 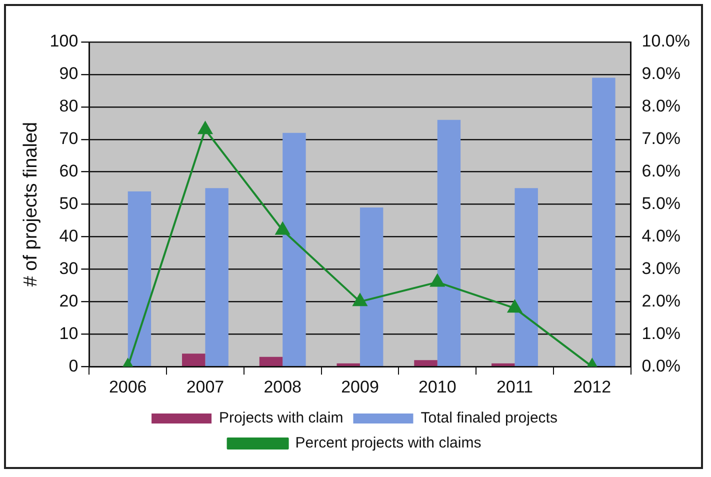 I want to click on y-tick-label: 80, so click(x=68, y=106).